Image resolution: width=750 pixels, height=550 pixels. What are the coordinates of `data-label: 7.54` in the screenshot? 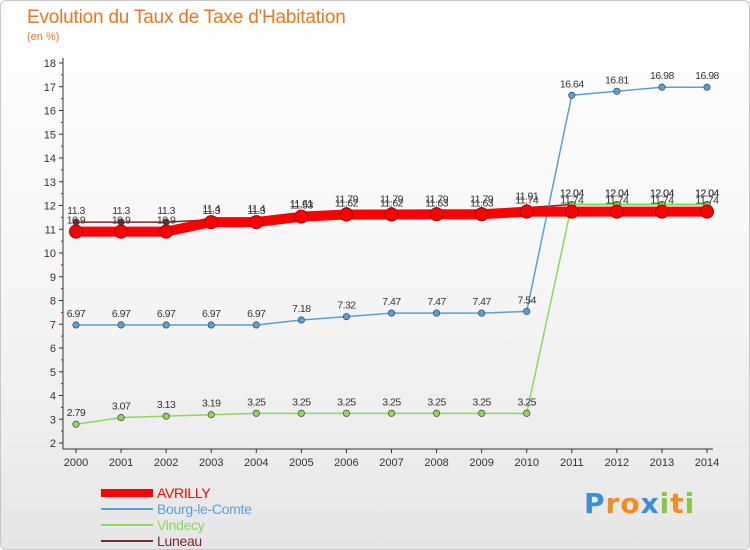 It's located at (526, 300).